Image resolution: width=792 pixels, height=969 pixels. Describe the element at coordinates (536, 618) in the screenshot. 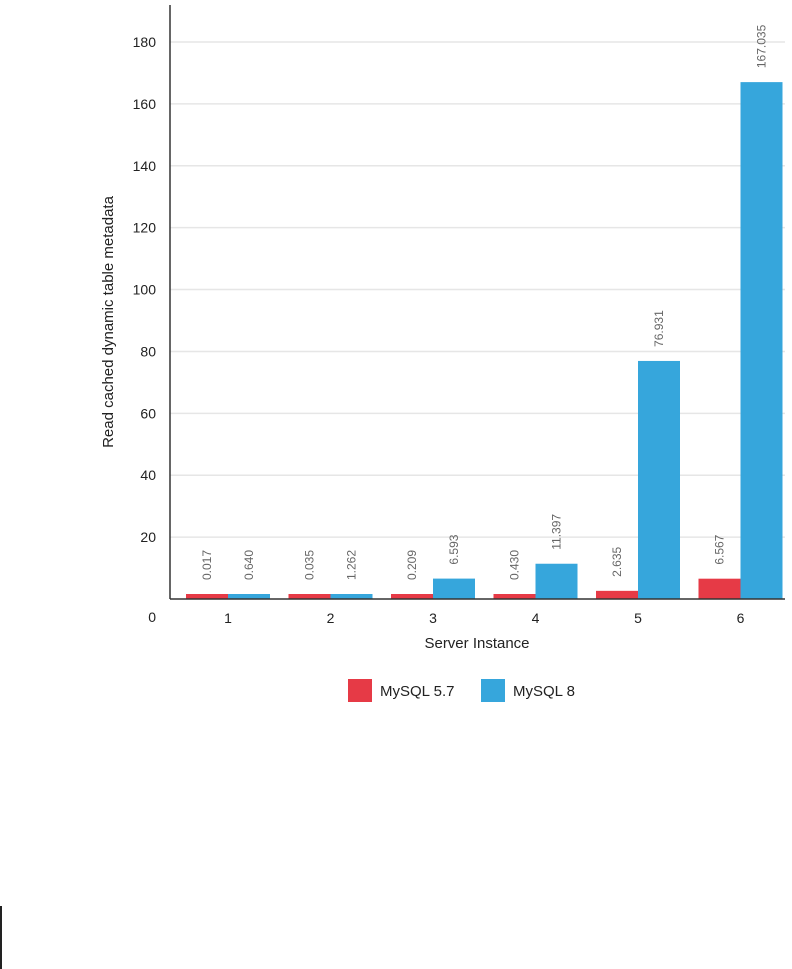

I see `x-tick-label: 4` at that location.